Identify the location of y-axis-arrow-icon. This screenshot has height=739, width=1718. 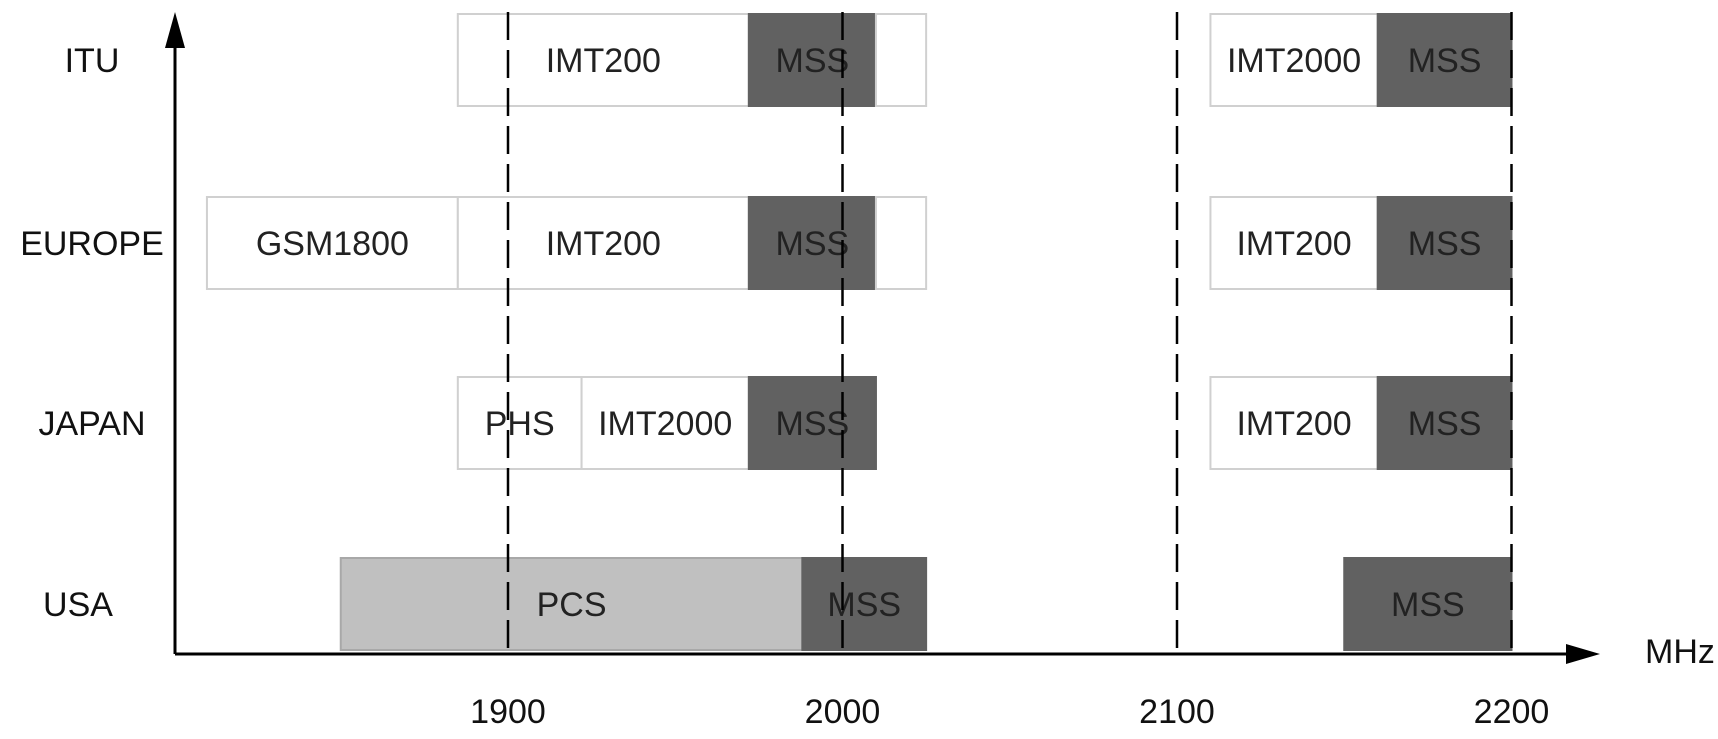
(175, 30).